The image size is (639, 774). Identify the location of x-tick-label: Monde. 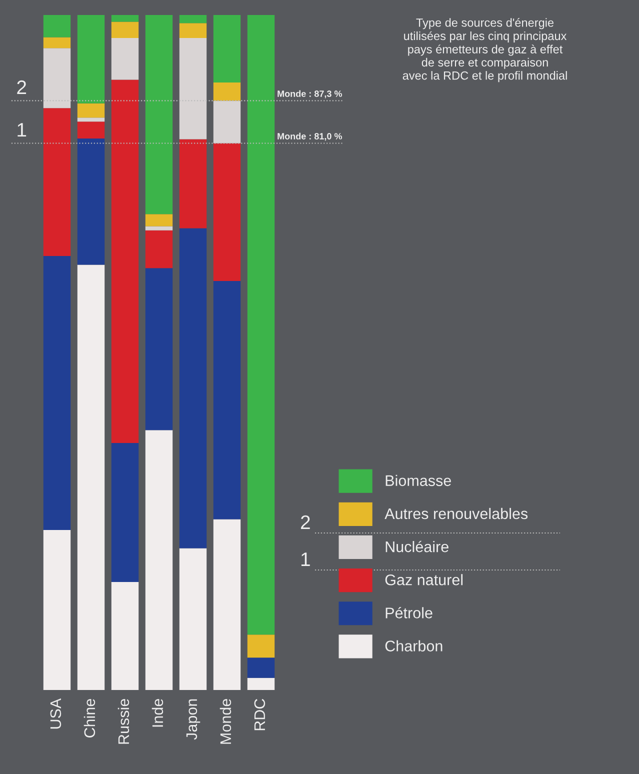
(226, 721).